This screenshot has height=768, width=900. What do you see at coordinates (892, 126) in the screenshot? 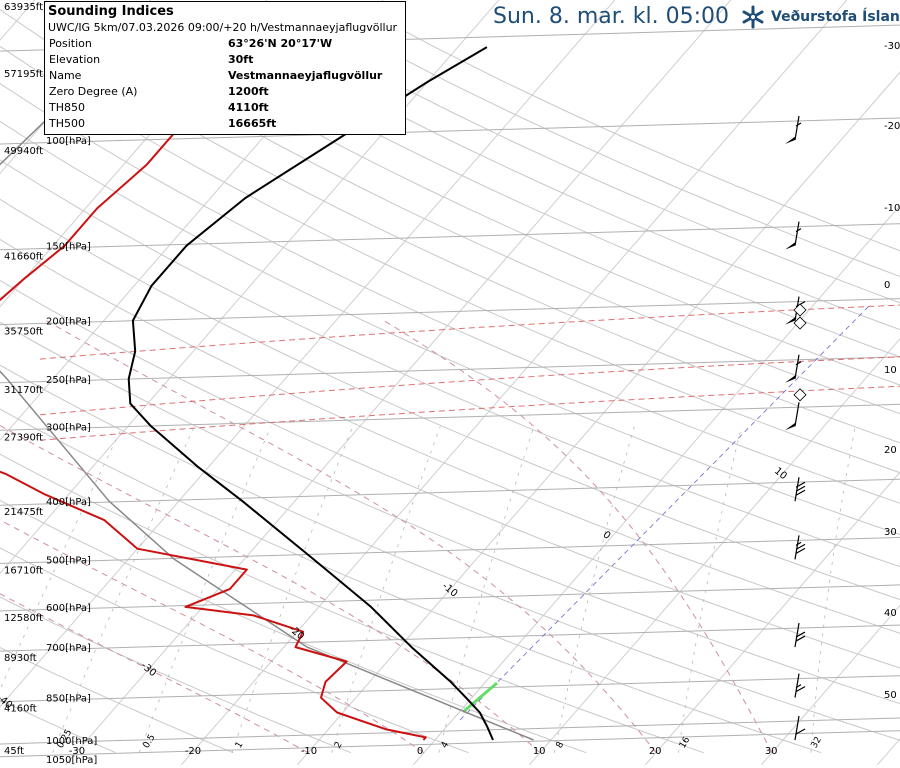
I see `right-temp-label: -20` at bounding box center [892, 126].